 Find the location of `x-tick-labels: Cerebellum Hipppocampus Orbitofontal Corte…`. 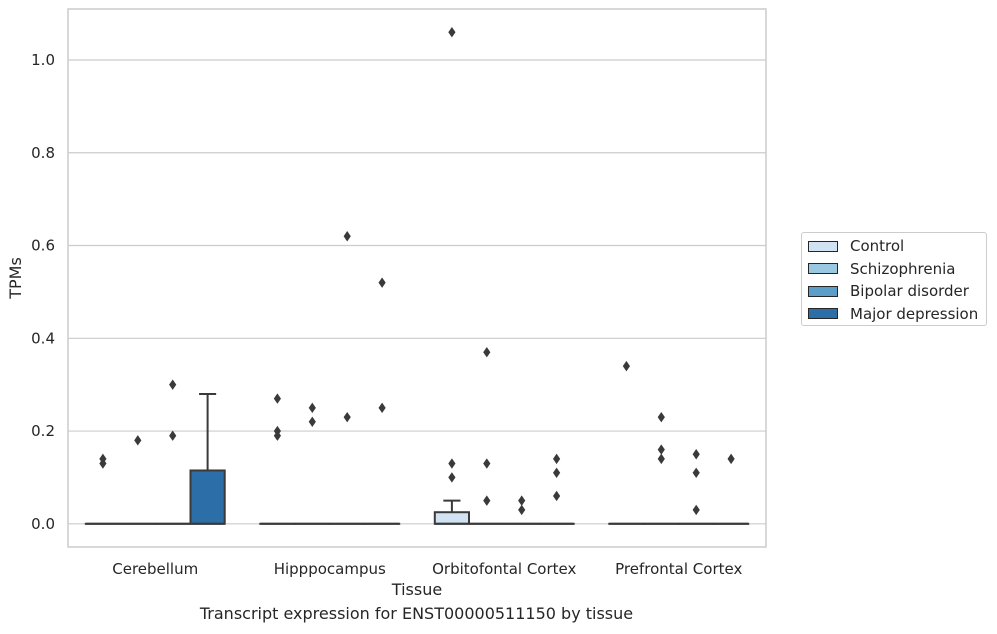

x-tick-labels: Cerebellum Hipppocampus Orbitofontal Corte… is located at coordinates (427, 569).